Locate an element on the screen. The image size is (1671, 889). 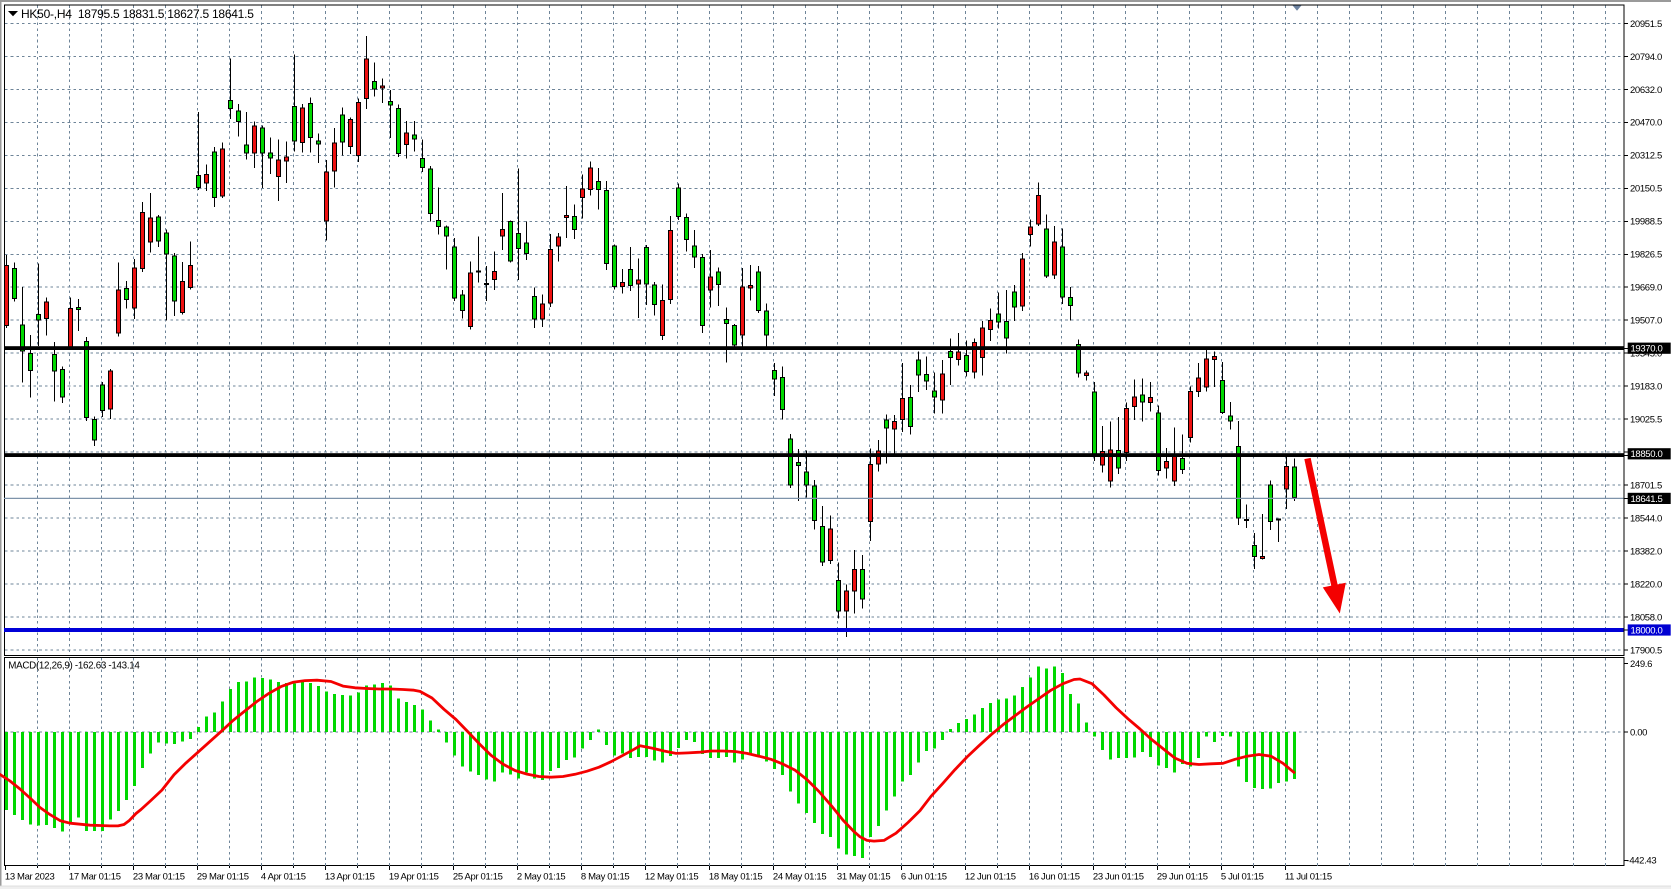
svg-text: 19988.5 is located at coordinates (1646, 222).